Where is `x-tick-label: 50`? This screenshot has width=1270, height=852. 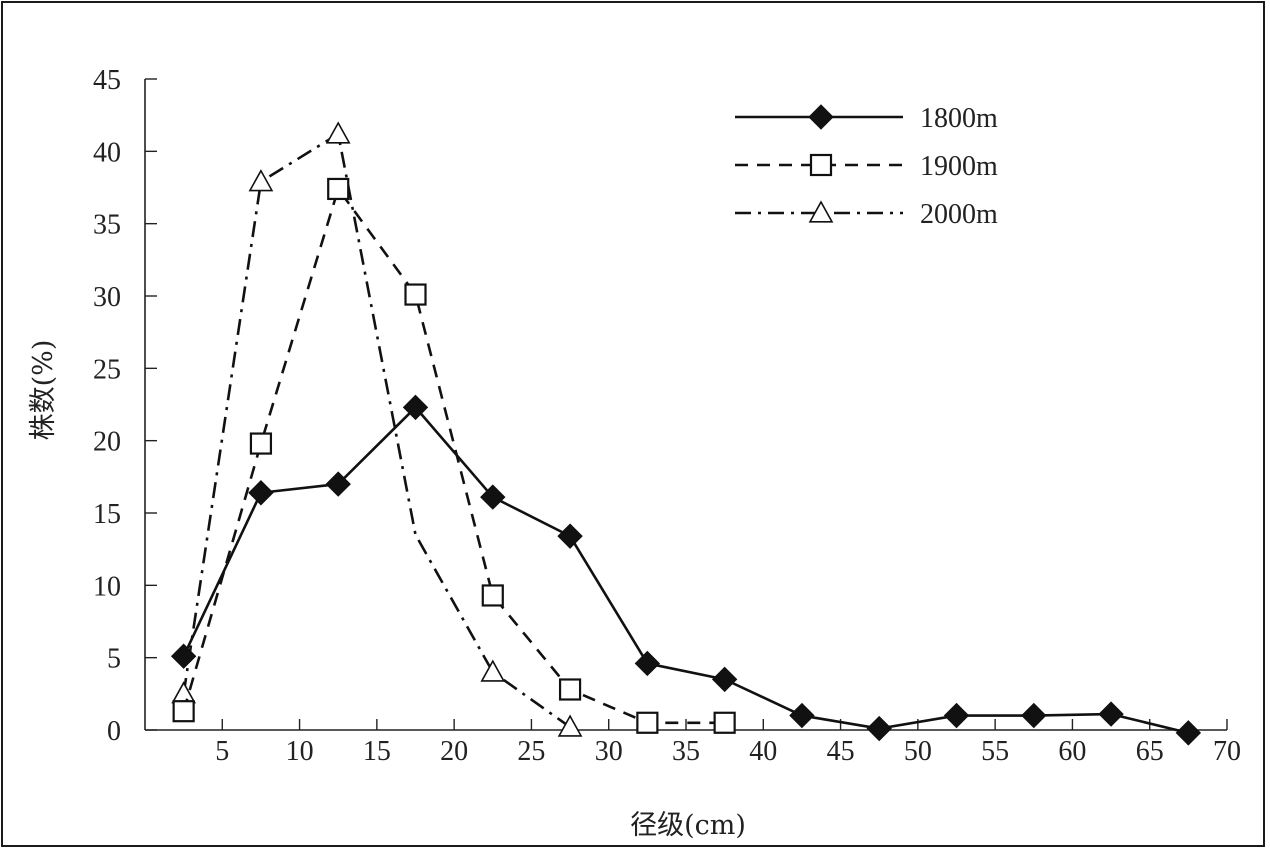
x-tick-label: 50 is located at coordinates (918, 751).